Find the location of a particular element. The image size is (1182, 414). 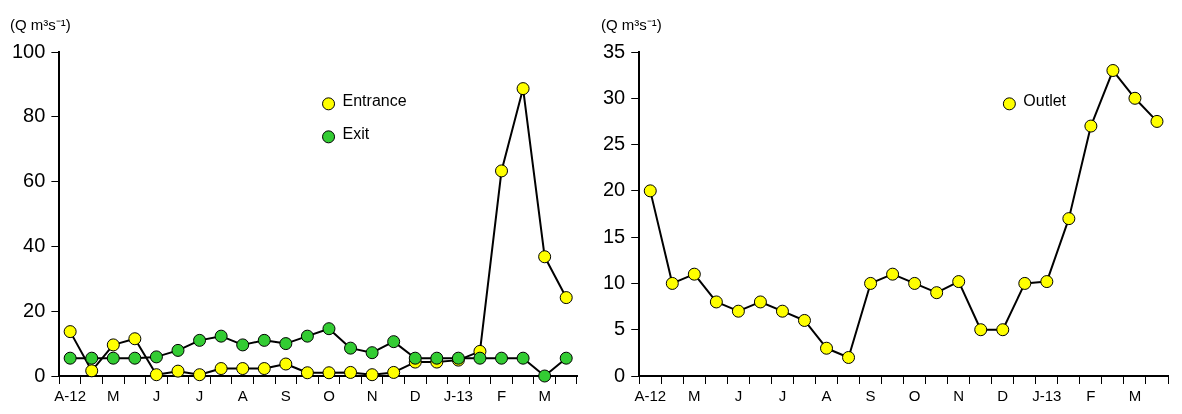

y-tick-label: 20 is located at coordinates (34, 309).